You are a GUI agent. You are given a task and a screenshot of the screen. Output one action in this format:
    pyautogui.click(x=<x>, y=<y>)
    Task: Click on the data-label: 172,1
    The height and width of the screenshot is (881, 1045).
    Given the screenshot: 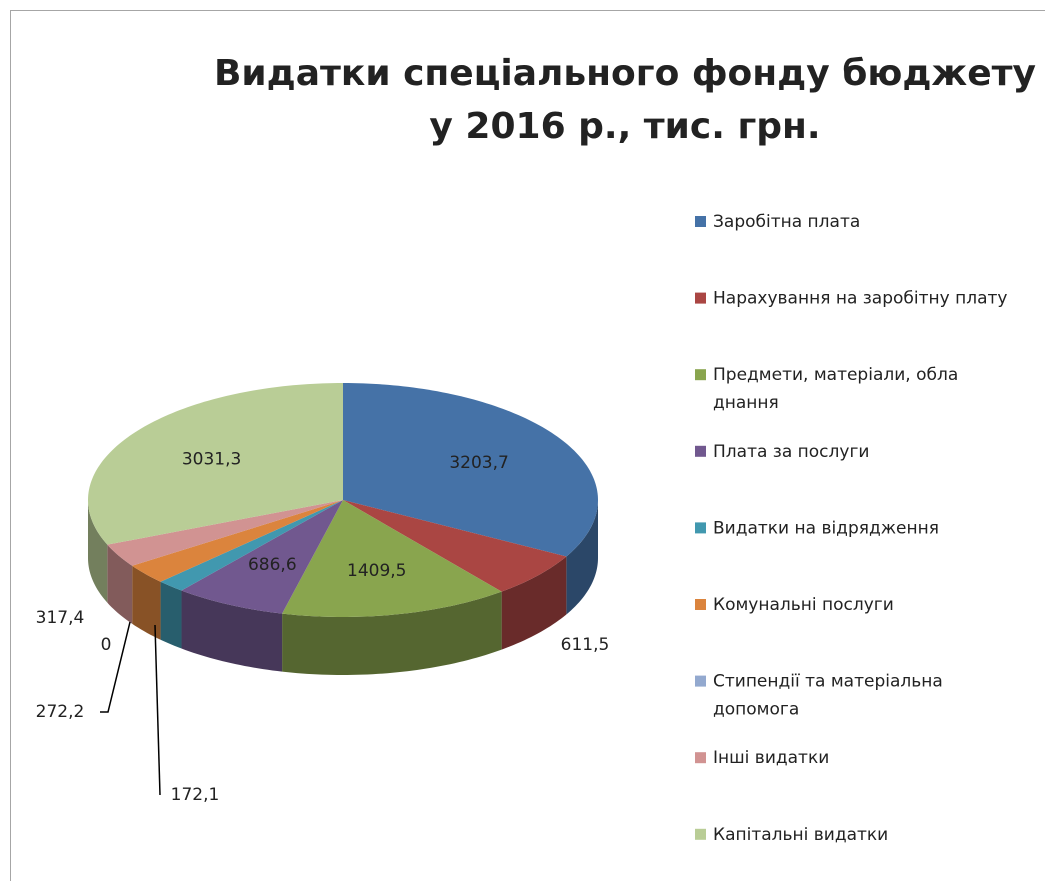 What is the action you would take?
    pyautogui.click(x=195, y=795)
    